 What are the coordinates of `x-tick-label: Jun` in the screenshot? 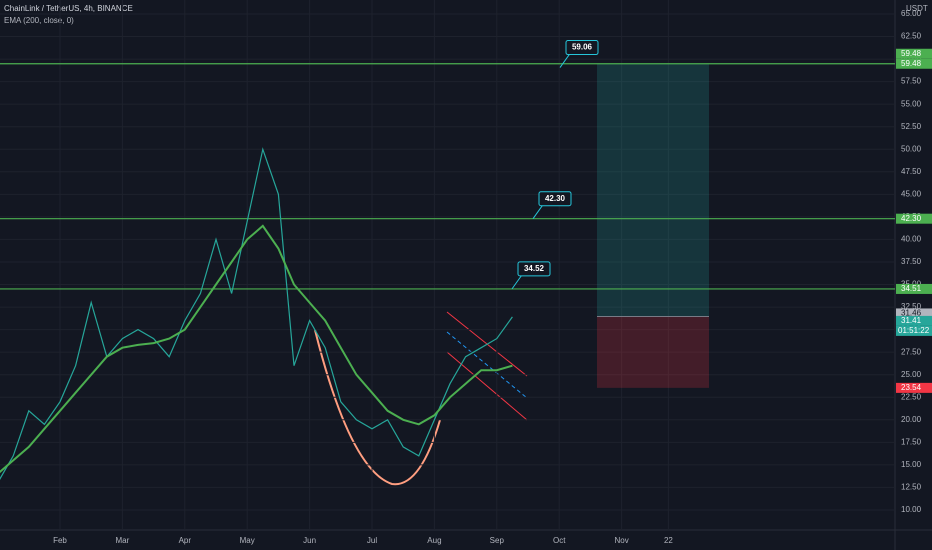 It's located at (309, 540).